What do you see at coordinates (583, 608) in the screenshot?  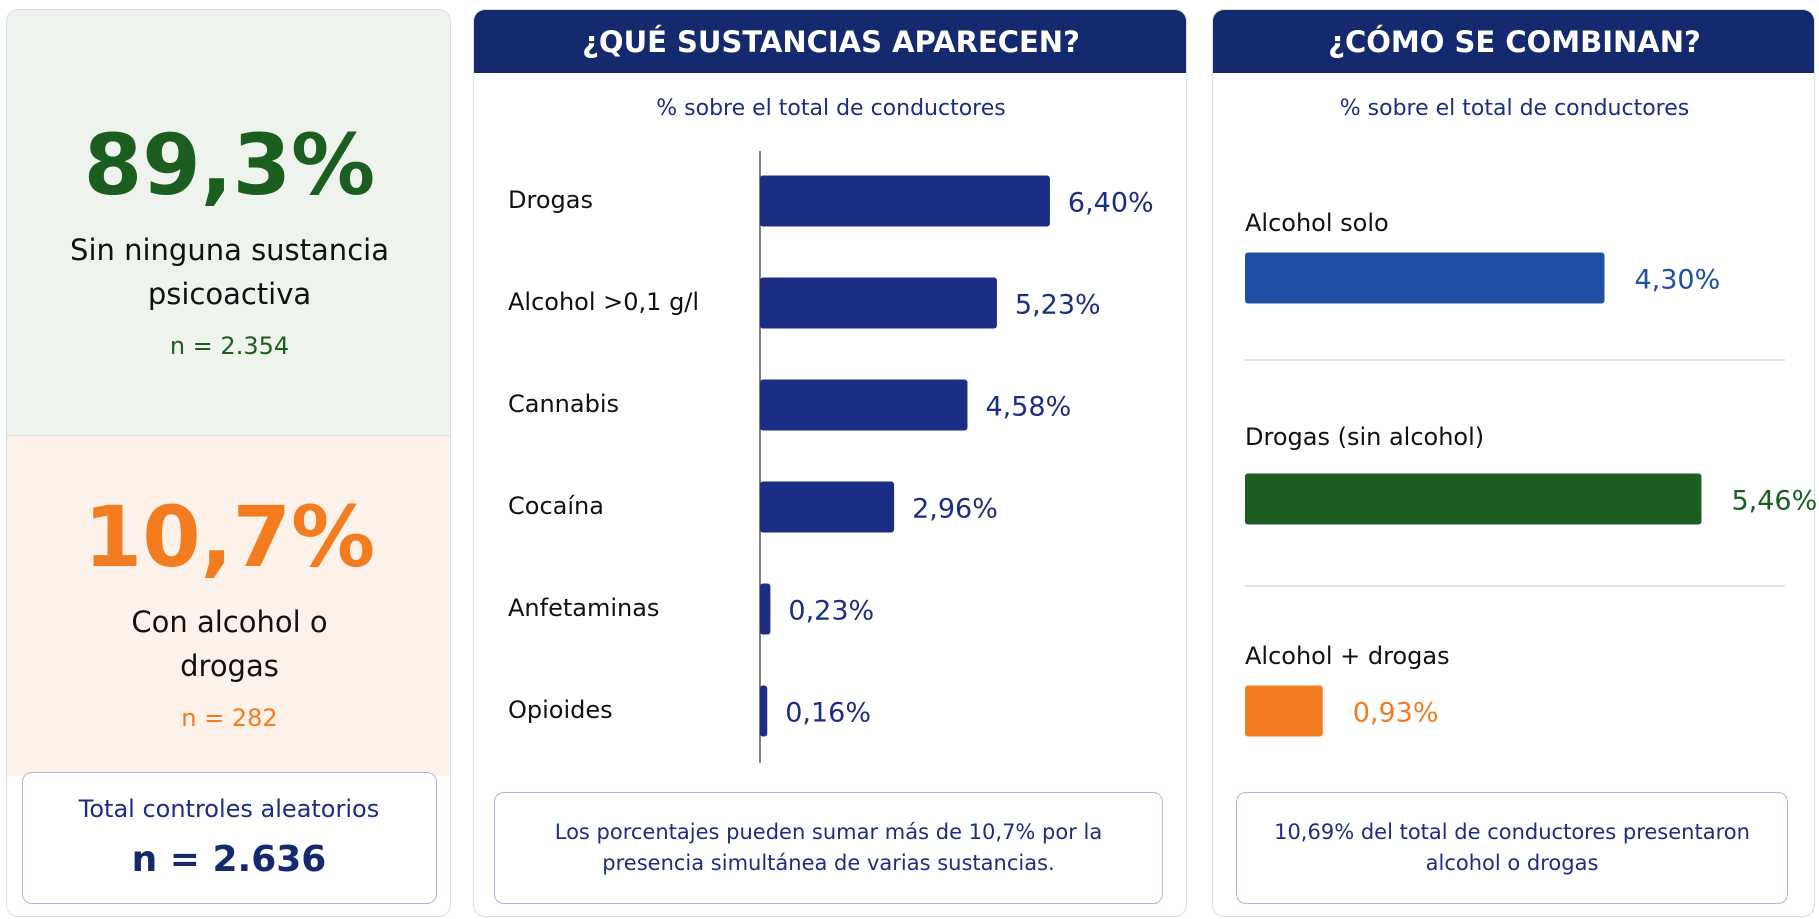 I see `category-label: Anfetaminas` at bounding box center [583, 608].